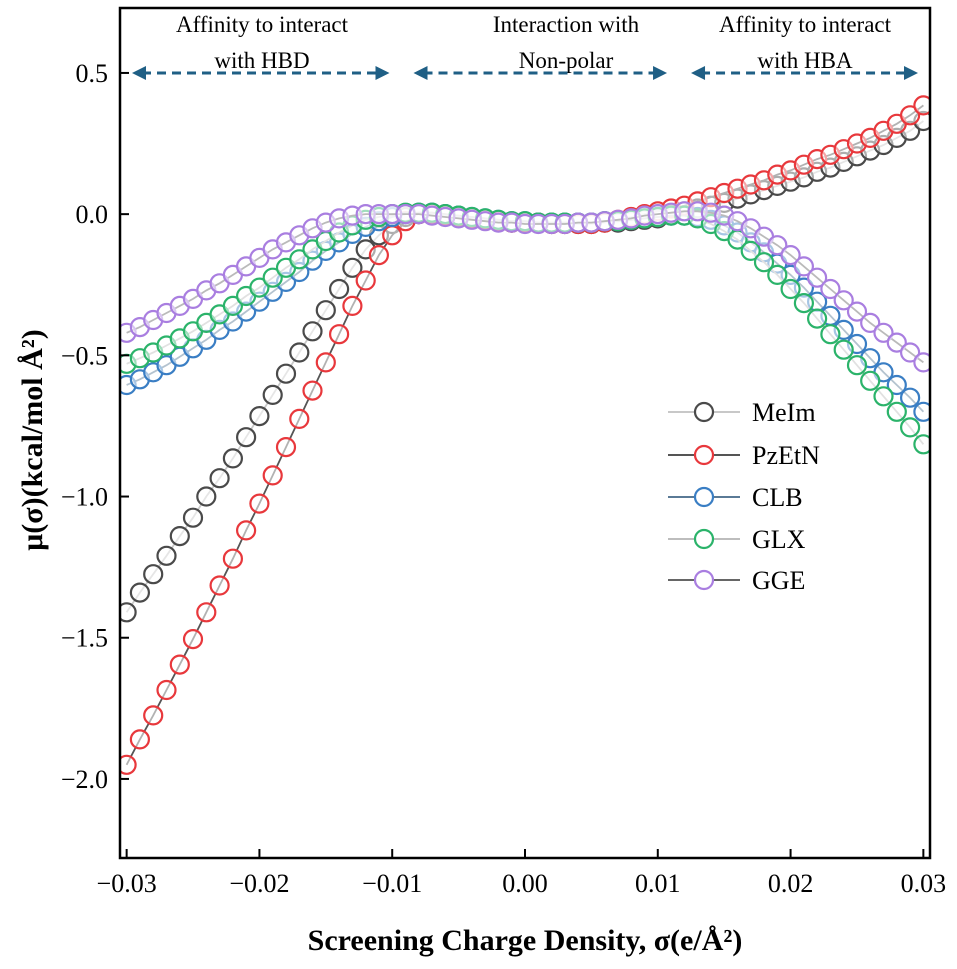  I want to click on region-label-nonpolar-line1: Interaction with, so click(566, 24).